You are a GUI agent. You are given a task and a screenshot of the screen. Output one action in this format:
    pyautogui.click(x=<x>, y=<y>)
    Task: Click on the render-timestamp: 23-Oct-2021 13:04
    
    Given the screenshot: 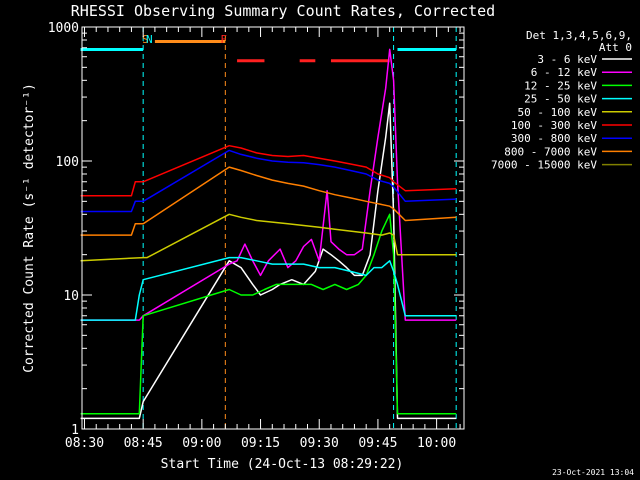 What is the action you would take?
    pyautogui.click(x=593, y=472)
    